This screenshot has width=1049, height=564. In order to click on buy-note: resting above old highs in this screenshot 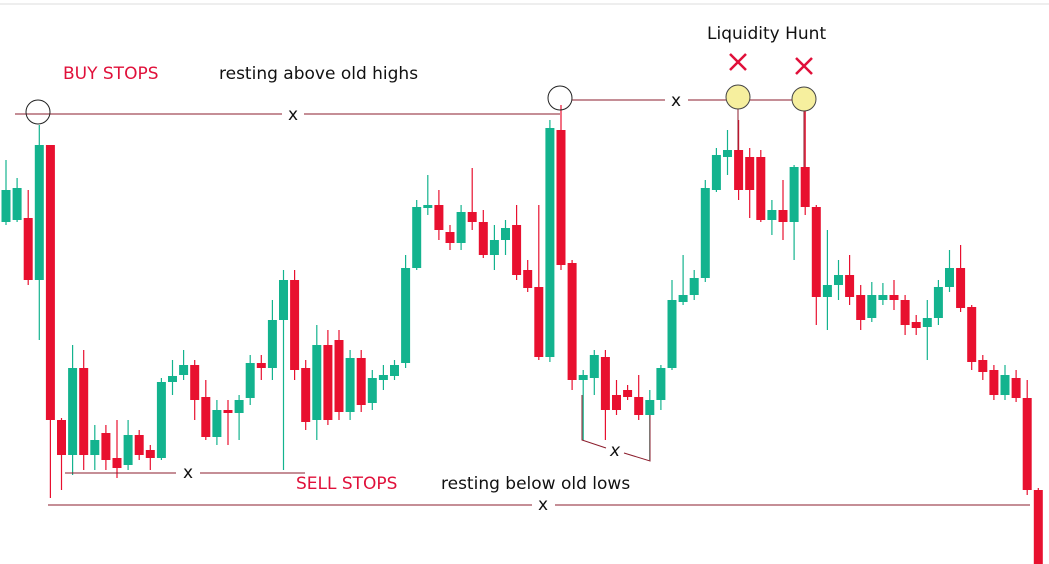, I will do `click(318, 74)`.